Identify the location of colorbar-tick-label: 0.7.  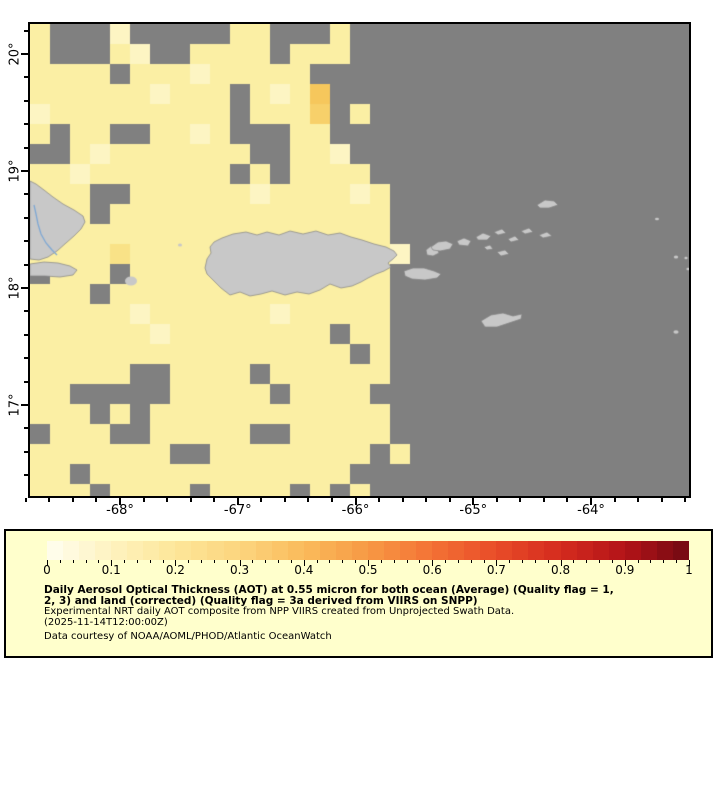
(496, 570).